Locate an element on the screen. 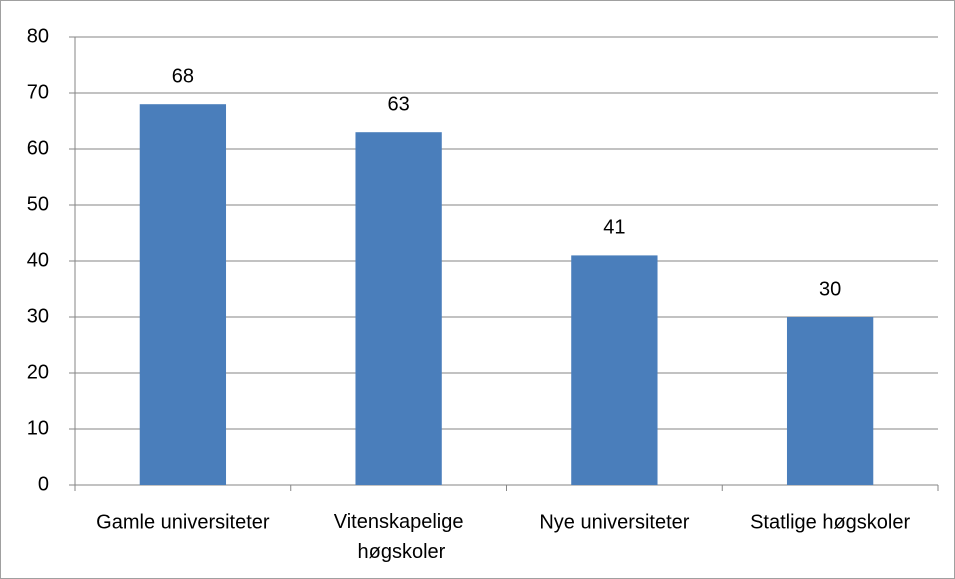 This screenshot has width=955, height=579. y-tick-label: 20 is located at coordinates (38, 372).